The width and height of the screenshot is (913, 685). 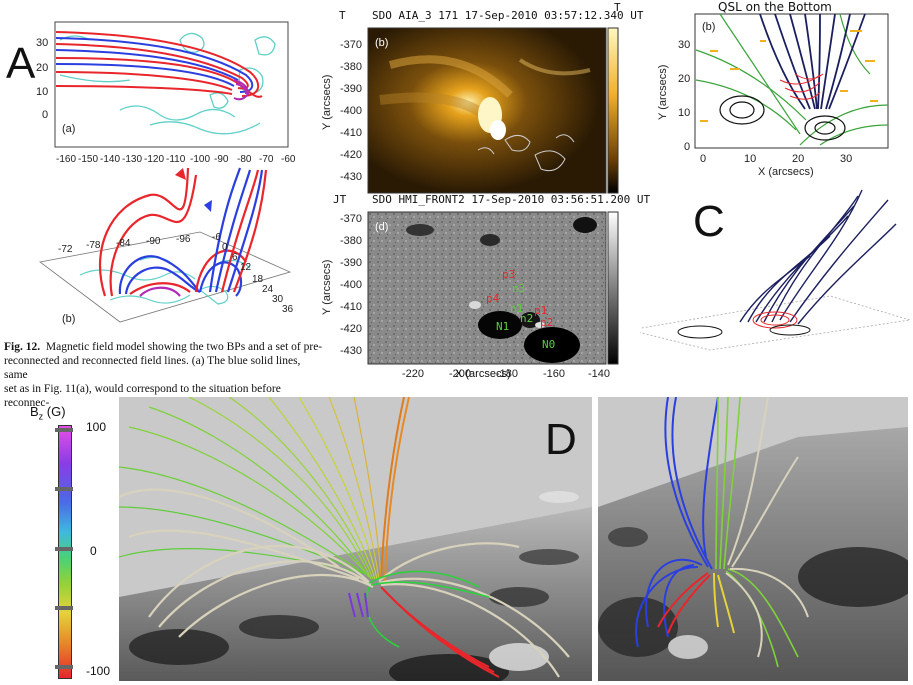 I want to click on panel-b-xticks: -220 -200 -180 -160 -140, so click(x=506, y=374).